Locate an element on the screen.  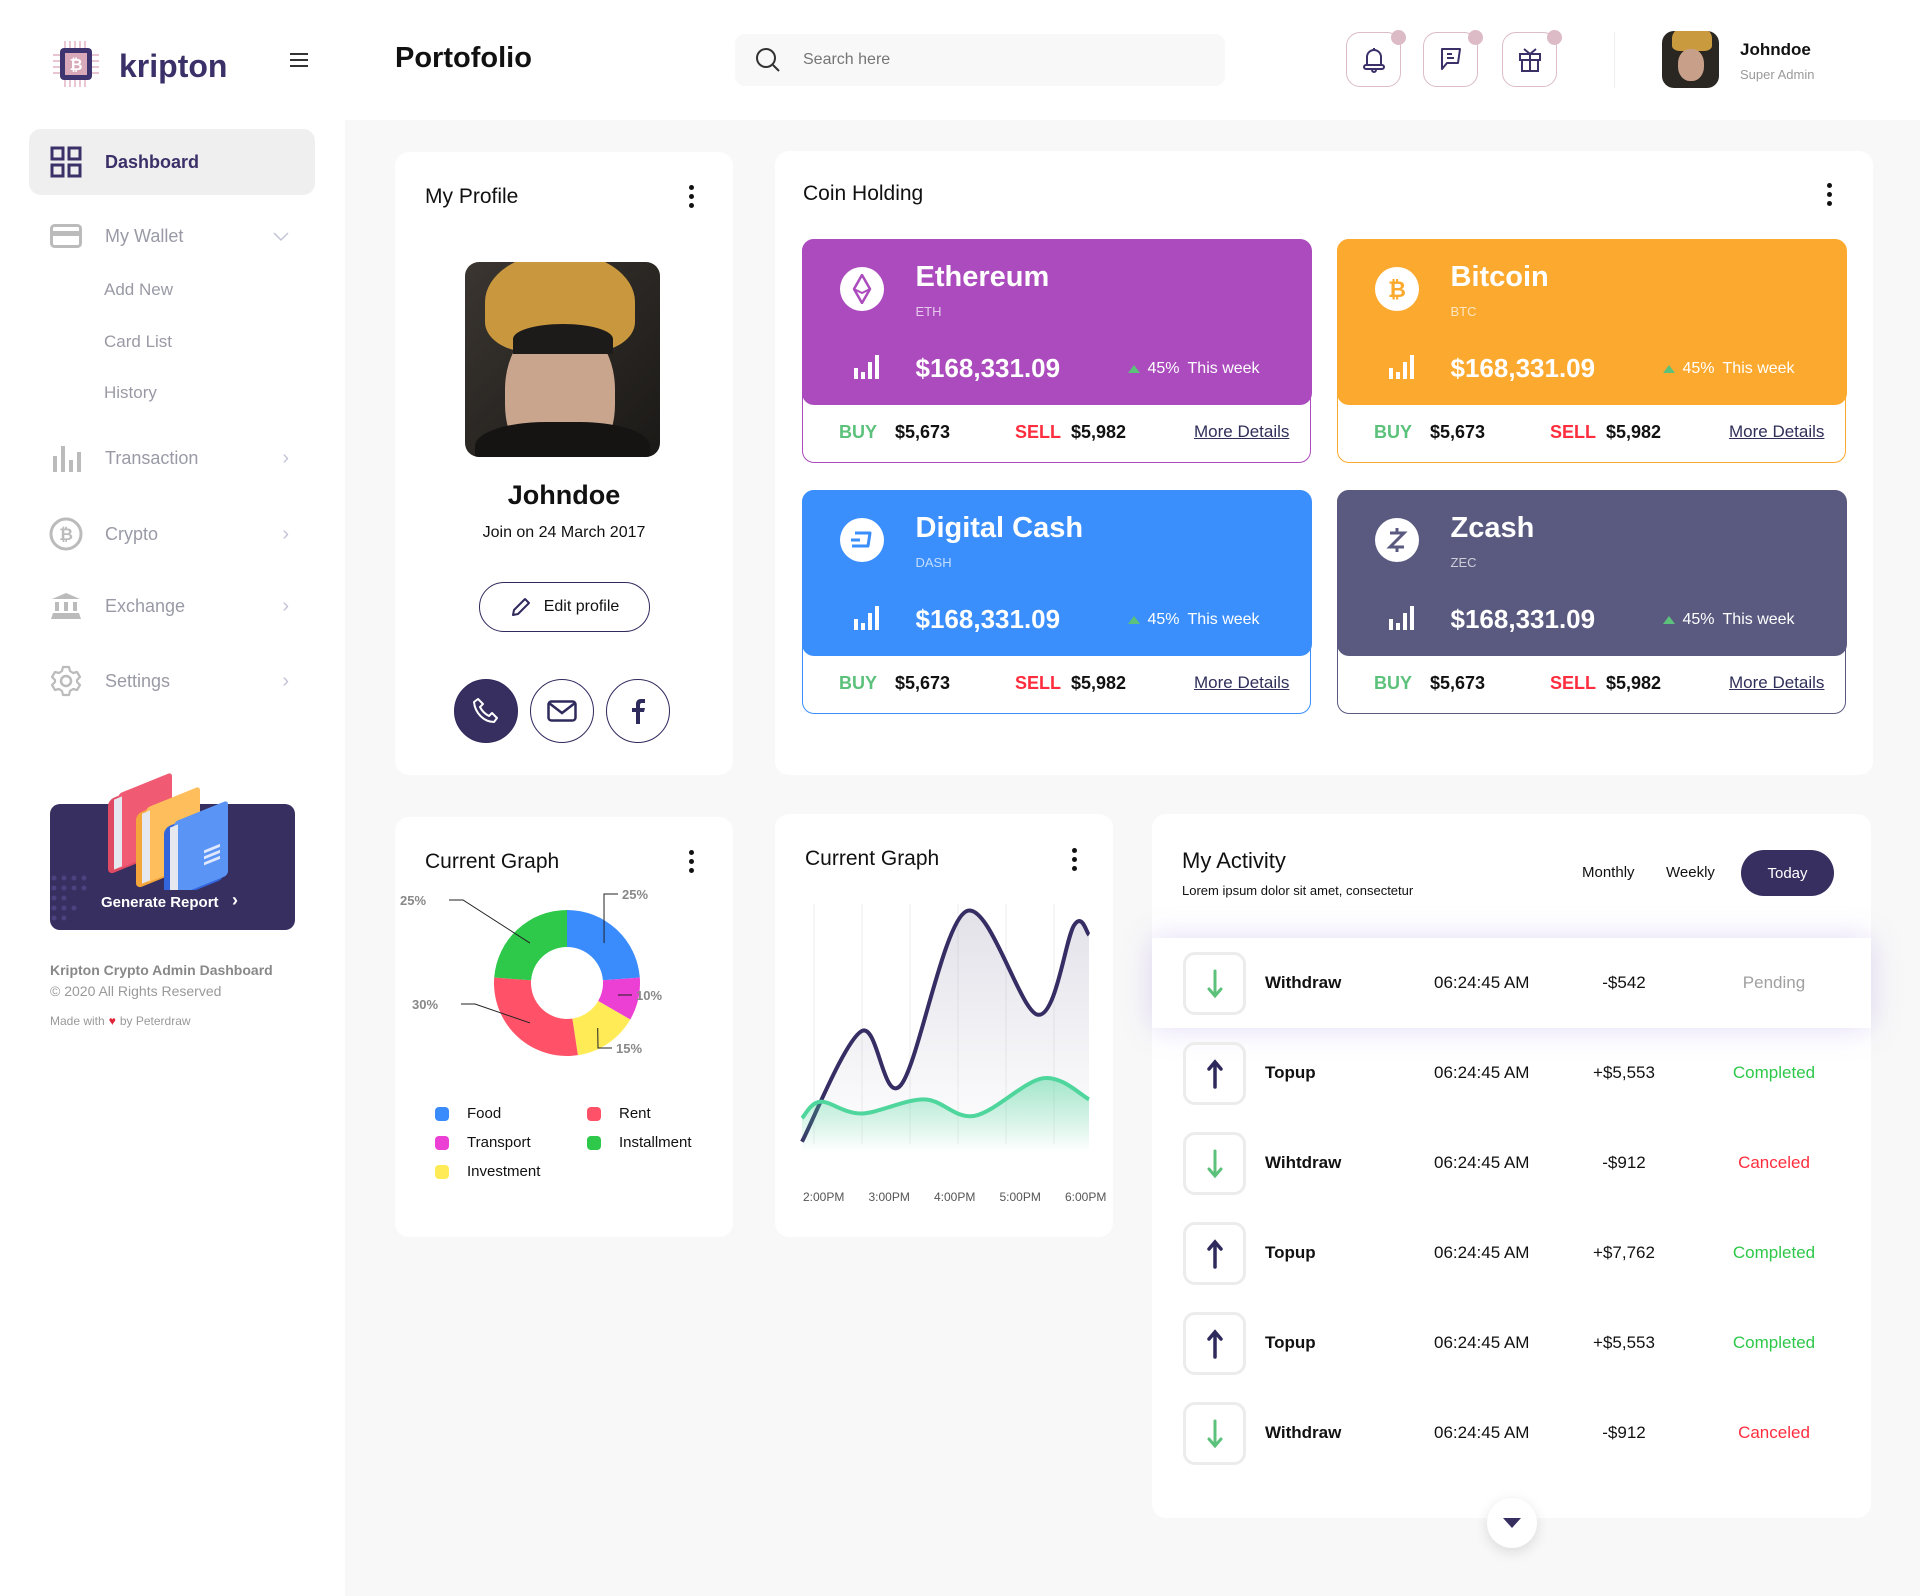
sidebar-item-exchange: Exchange › is located at coordinates (172, 606).